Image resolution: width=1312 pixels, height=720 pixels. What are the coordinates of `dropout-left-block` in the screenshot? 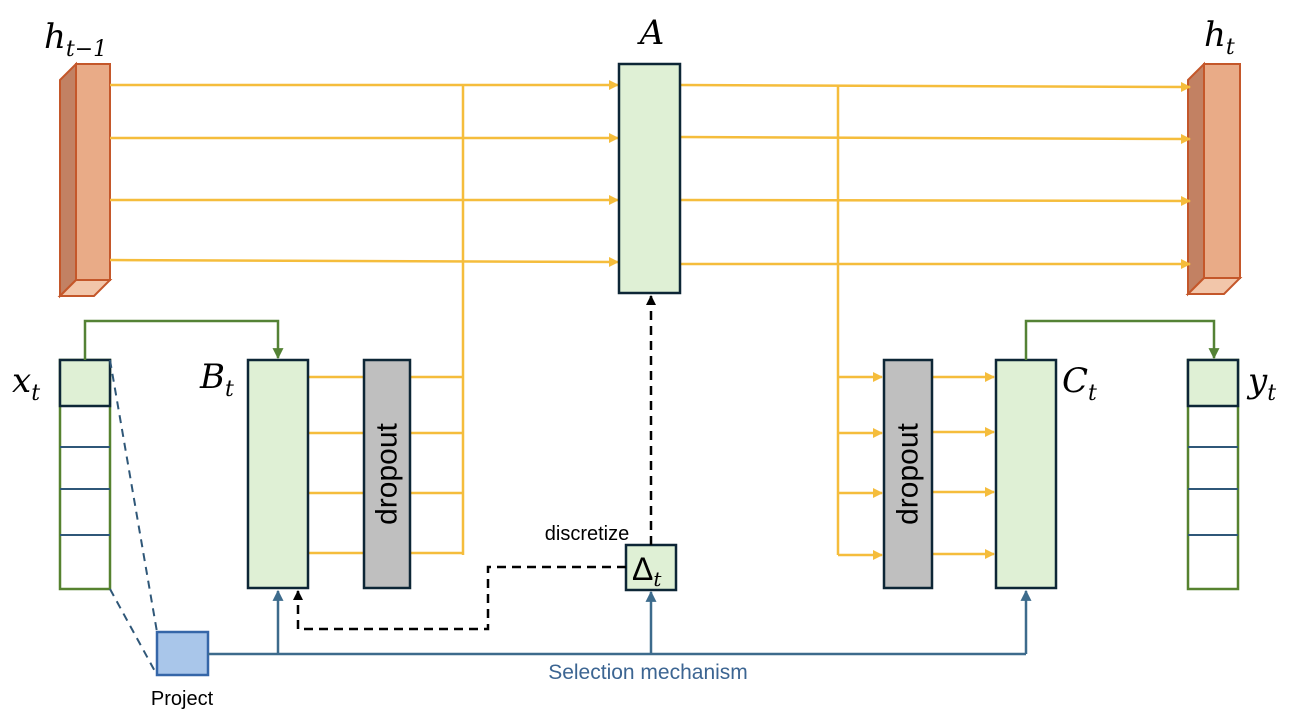 It's located at (387, 474).